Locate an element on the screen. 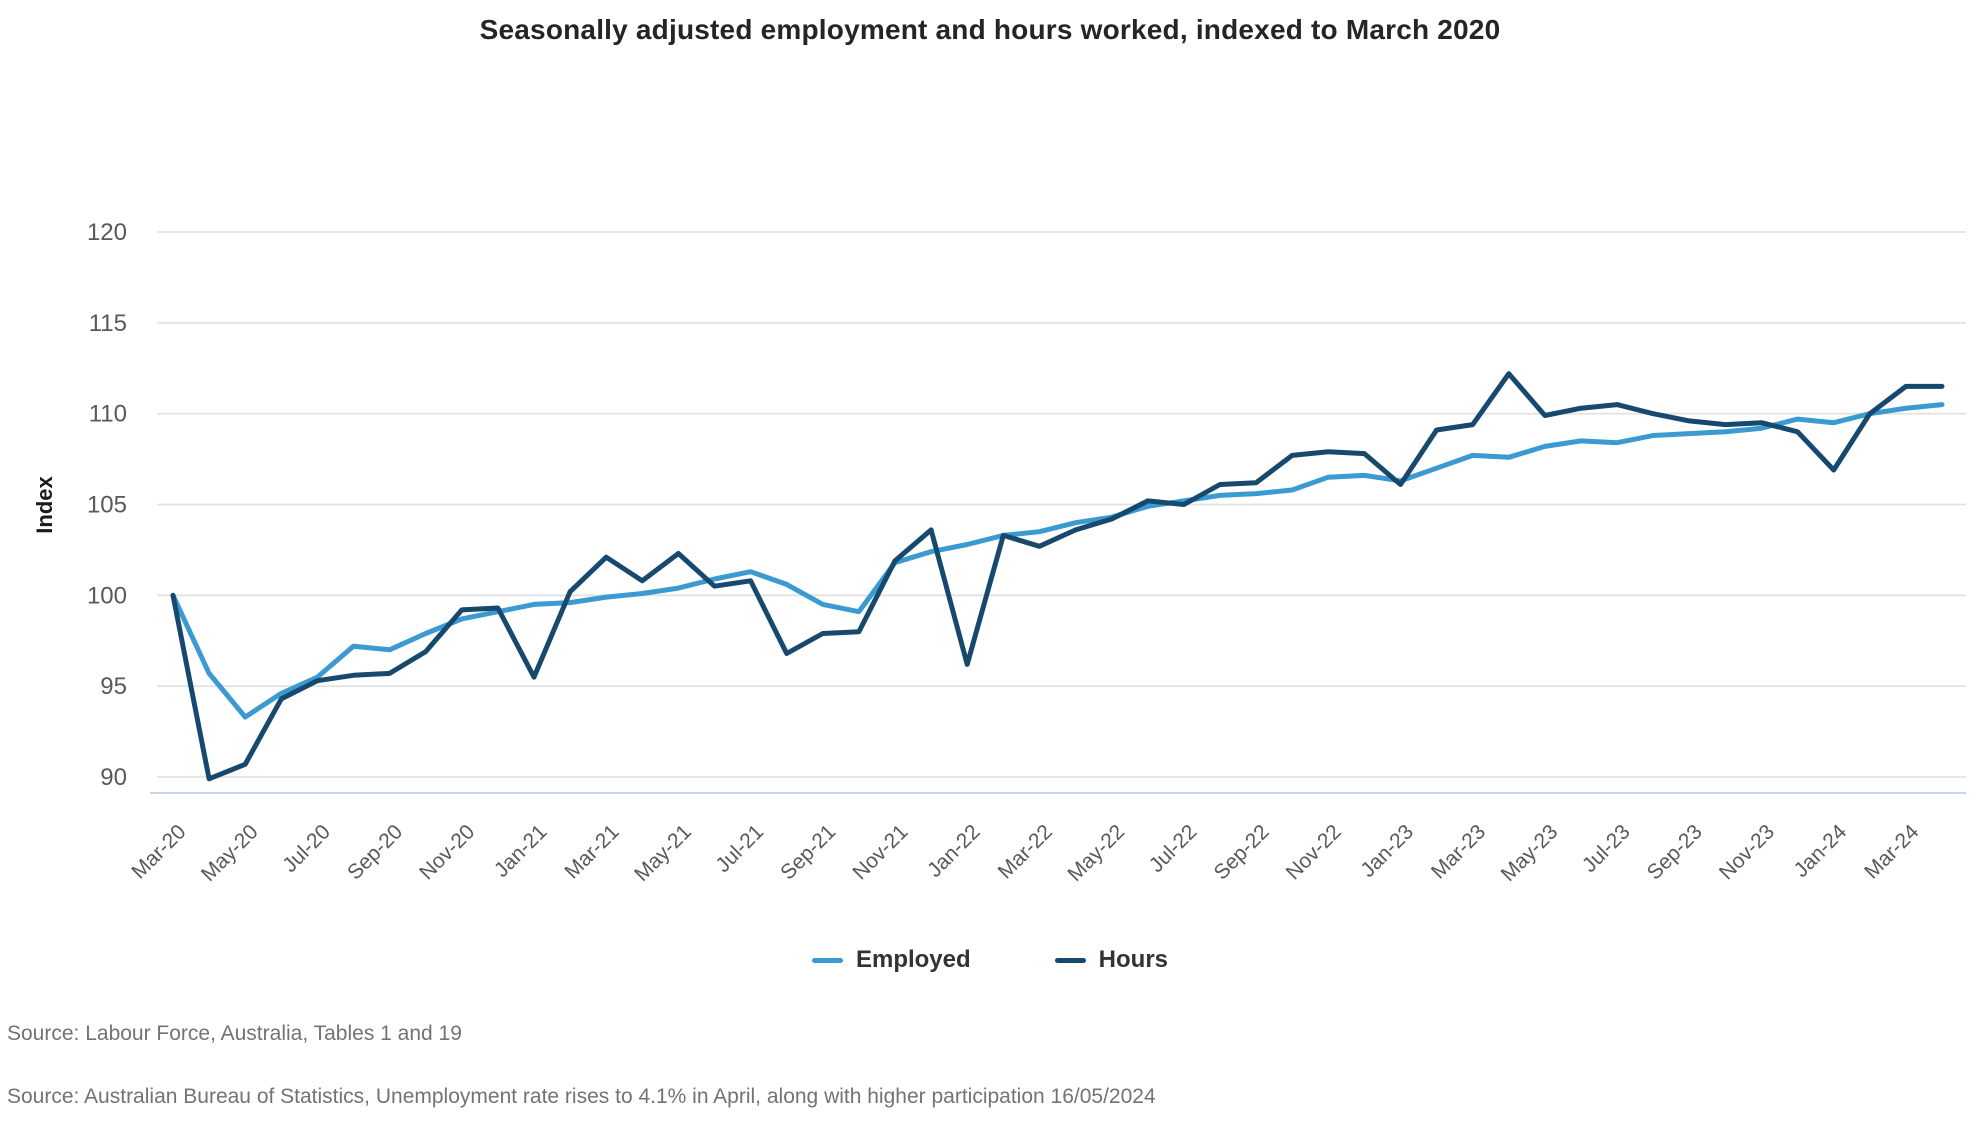  svg-text: 105 is located at coordinates (107, 505).